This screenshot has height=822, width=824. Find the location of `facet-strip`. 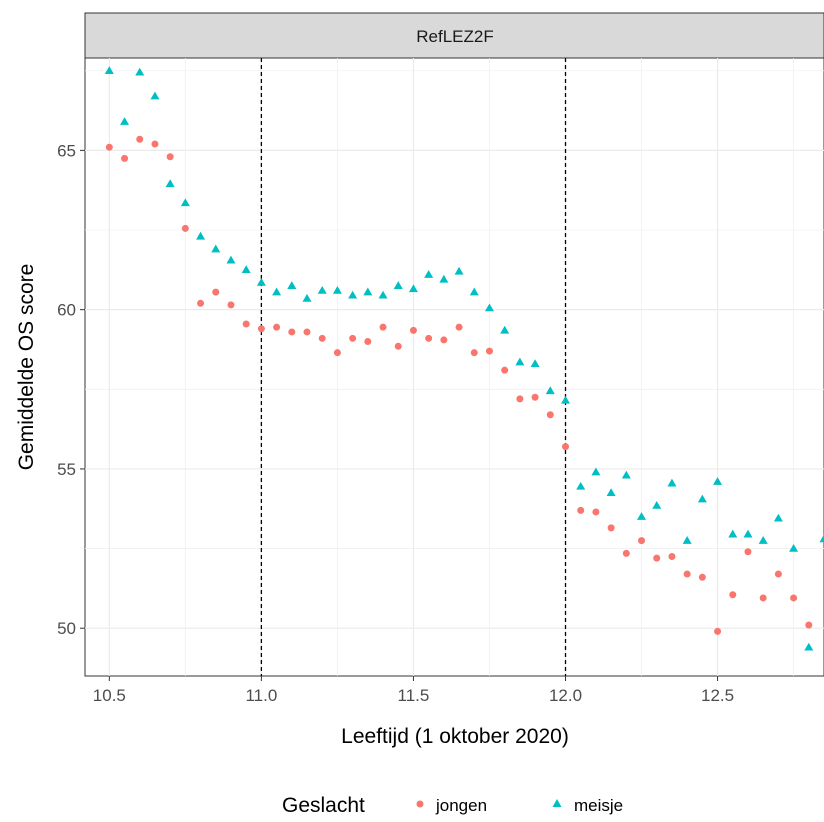

facet-strip is located at coordinates (454, 35).